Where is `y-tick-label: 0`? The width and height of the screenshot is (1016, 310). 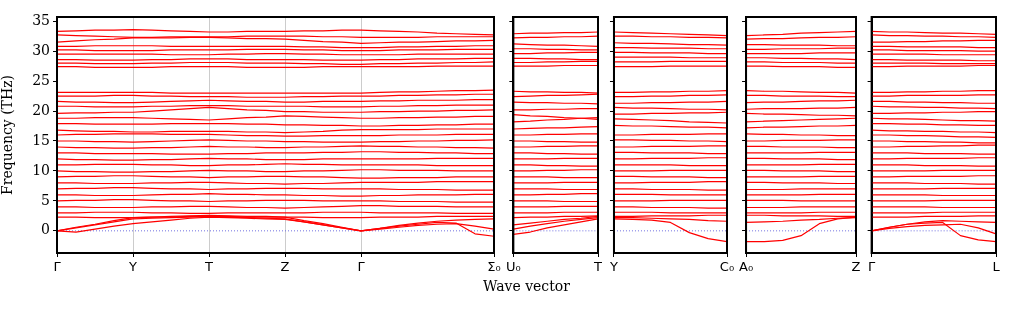 y-tick-label: 0 is located at coordinates (45, 229).